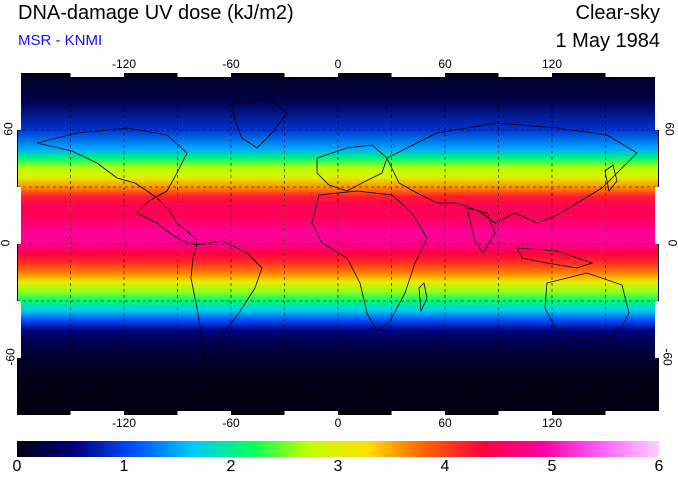  I want to click on lon-label-top: -60, so click(231, 64).